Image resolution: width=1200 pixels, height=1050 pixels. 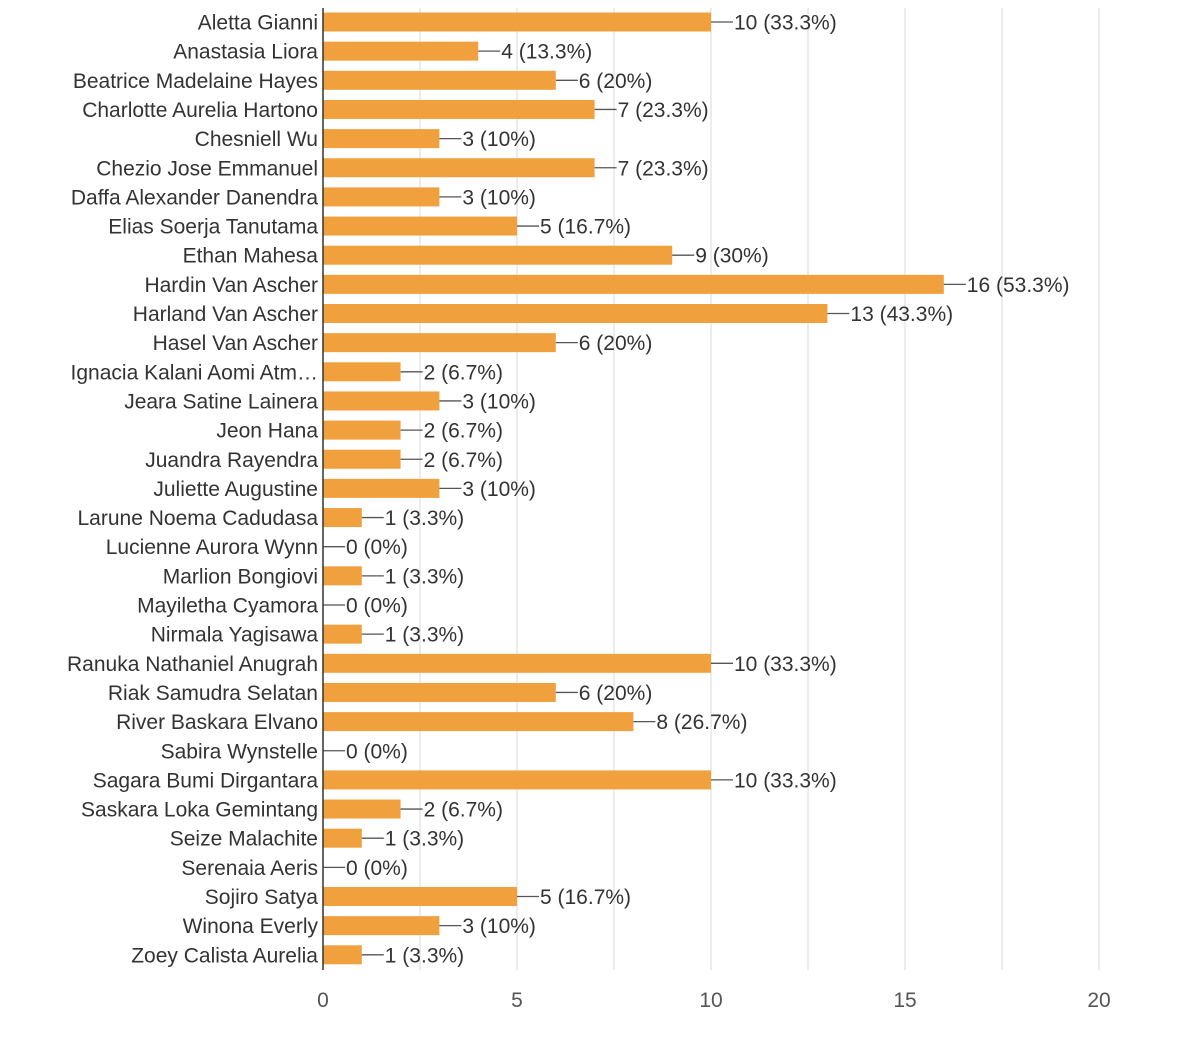 What do you see at coordinates (206, 780) in the screenshot?
I see `category-label: Sagara Bumi Dirgantara` at bounding box center [206, 780].